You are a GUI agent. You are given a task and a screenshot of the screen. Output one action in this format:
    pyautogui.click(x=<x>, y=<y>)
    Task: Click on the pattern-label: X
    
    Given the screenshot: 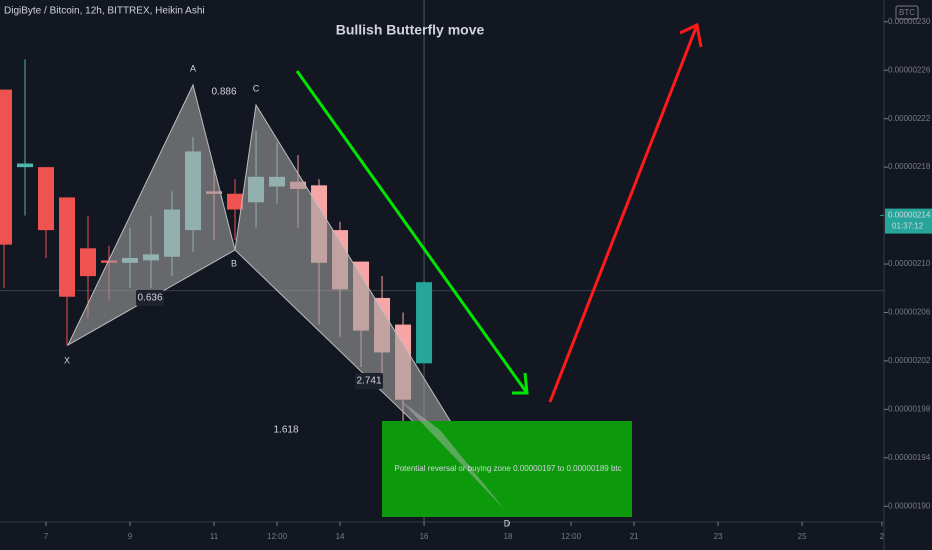 What is the action you would take?
    pyautogui.click(x=67, y=360)
    